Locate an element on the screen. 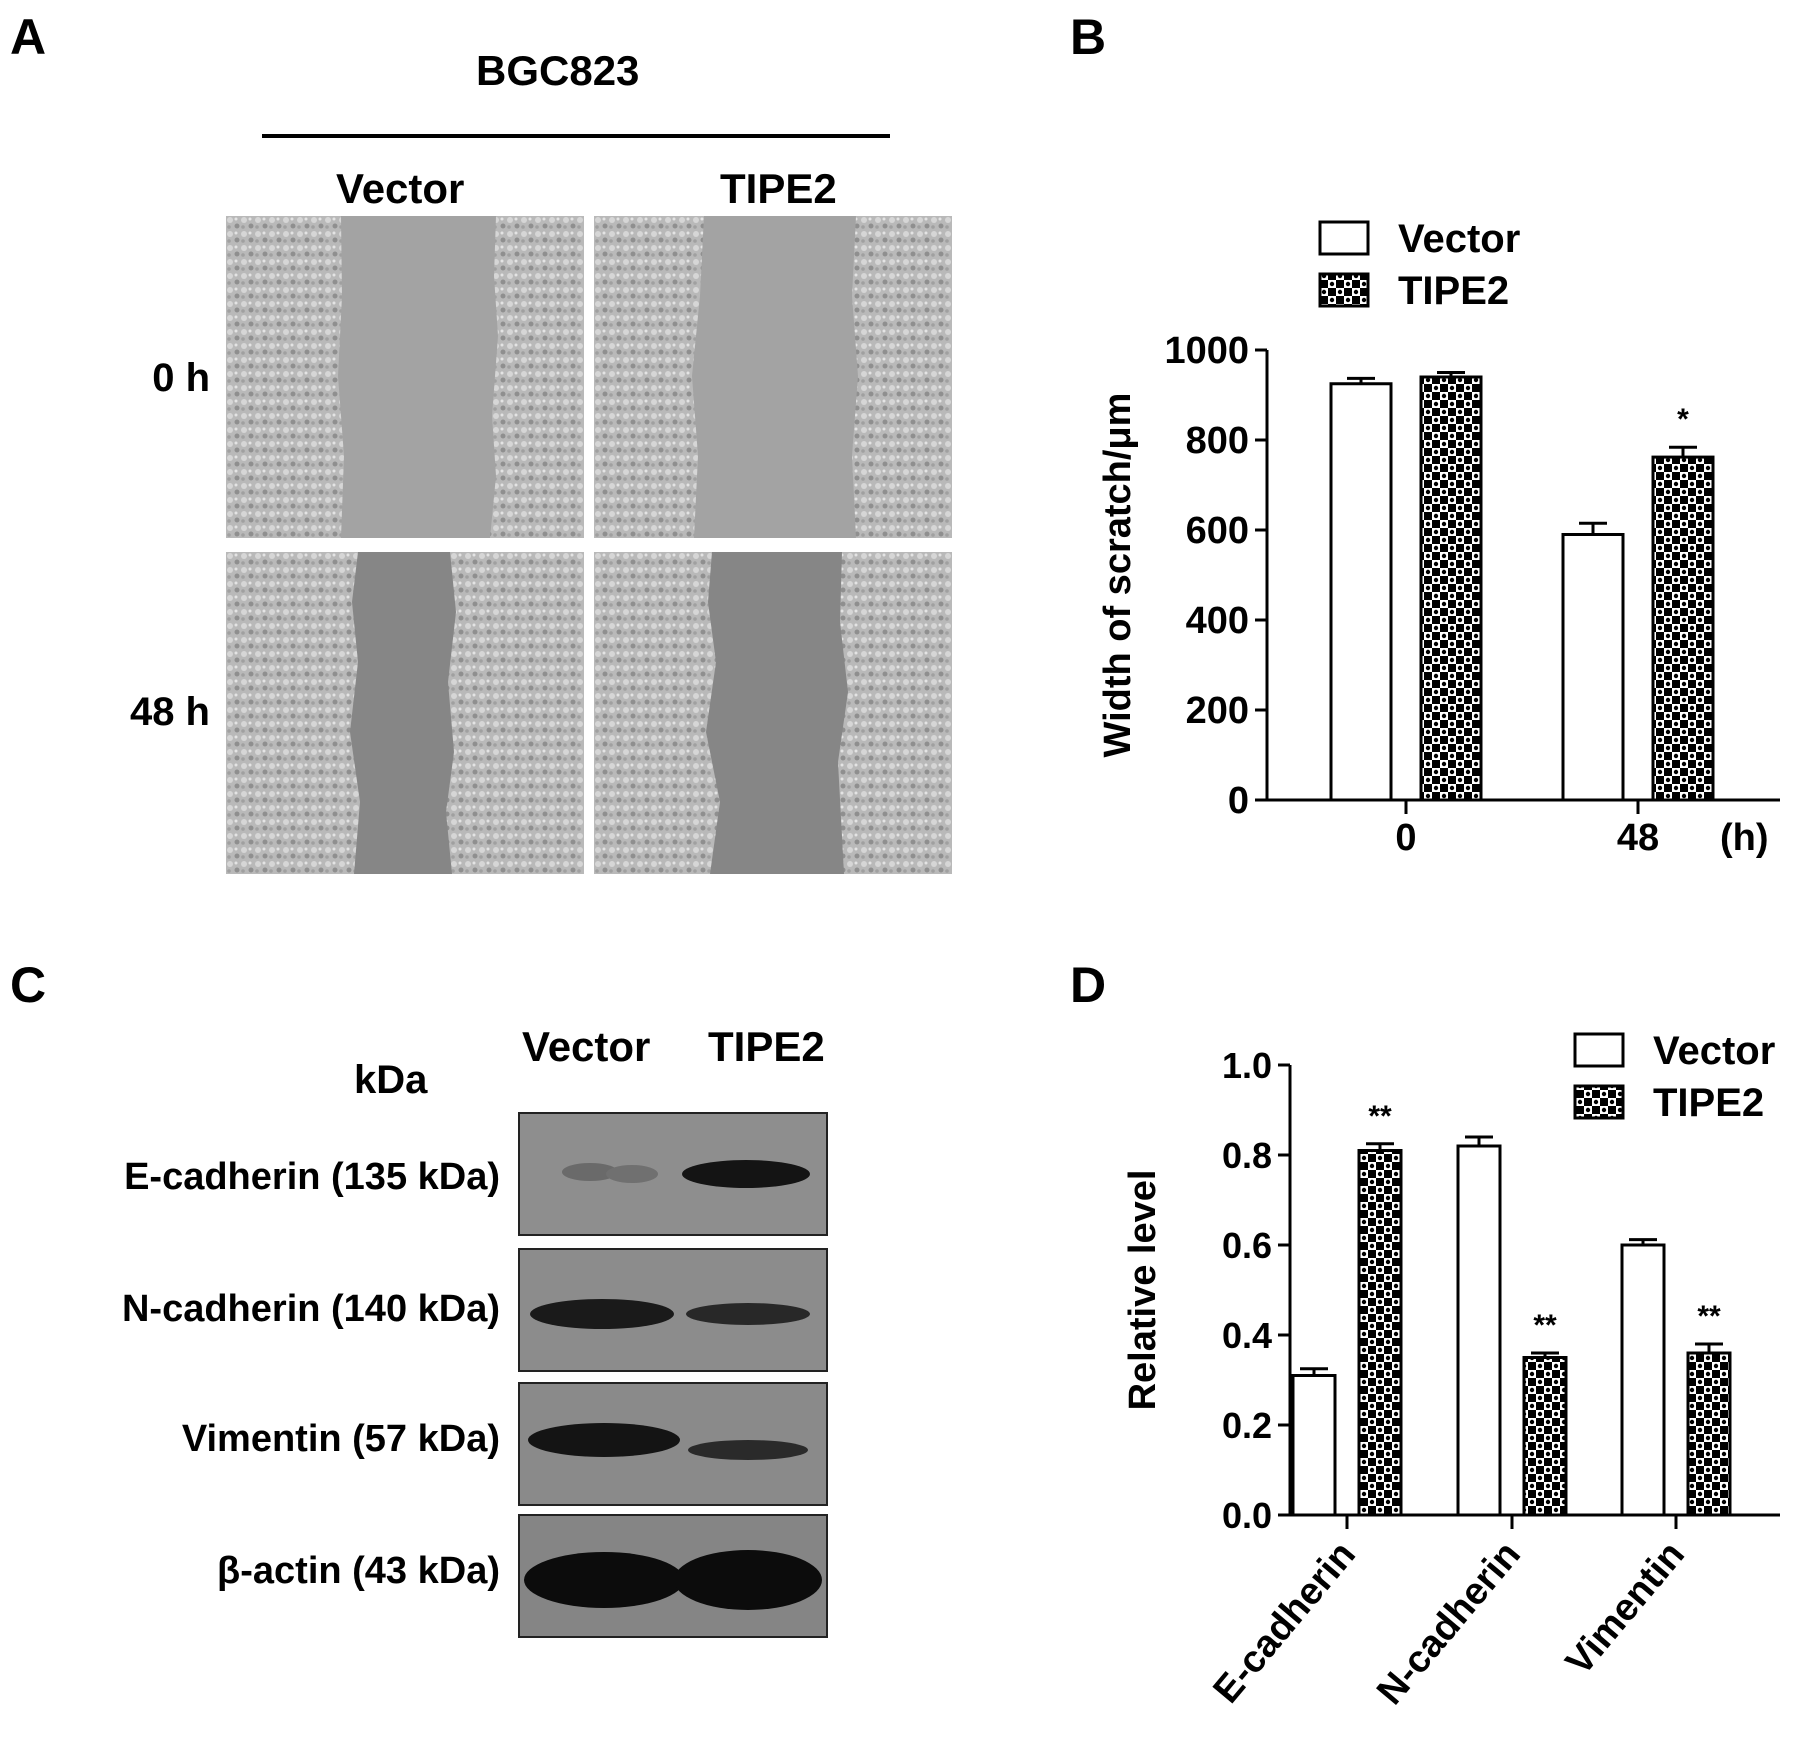 The width and height of the screenshot is (1795, 1737). bar-tipe2-n-cadherin is located at coordinates (1545, 1436).